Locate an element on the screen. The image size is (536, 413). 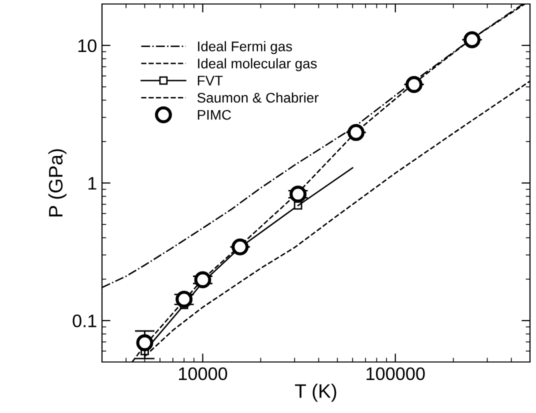
x-axis-title: T (K) is located at coordinates (315, 393).